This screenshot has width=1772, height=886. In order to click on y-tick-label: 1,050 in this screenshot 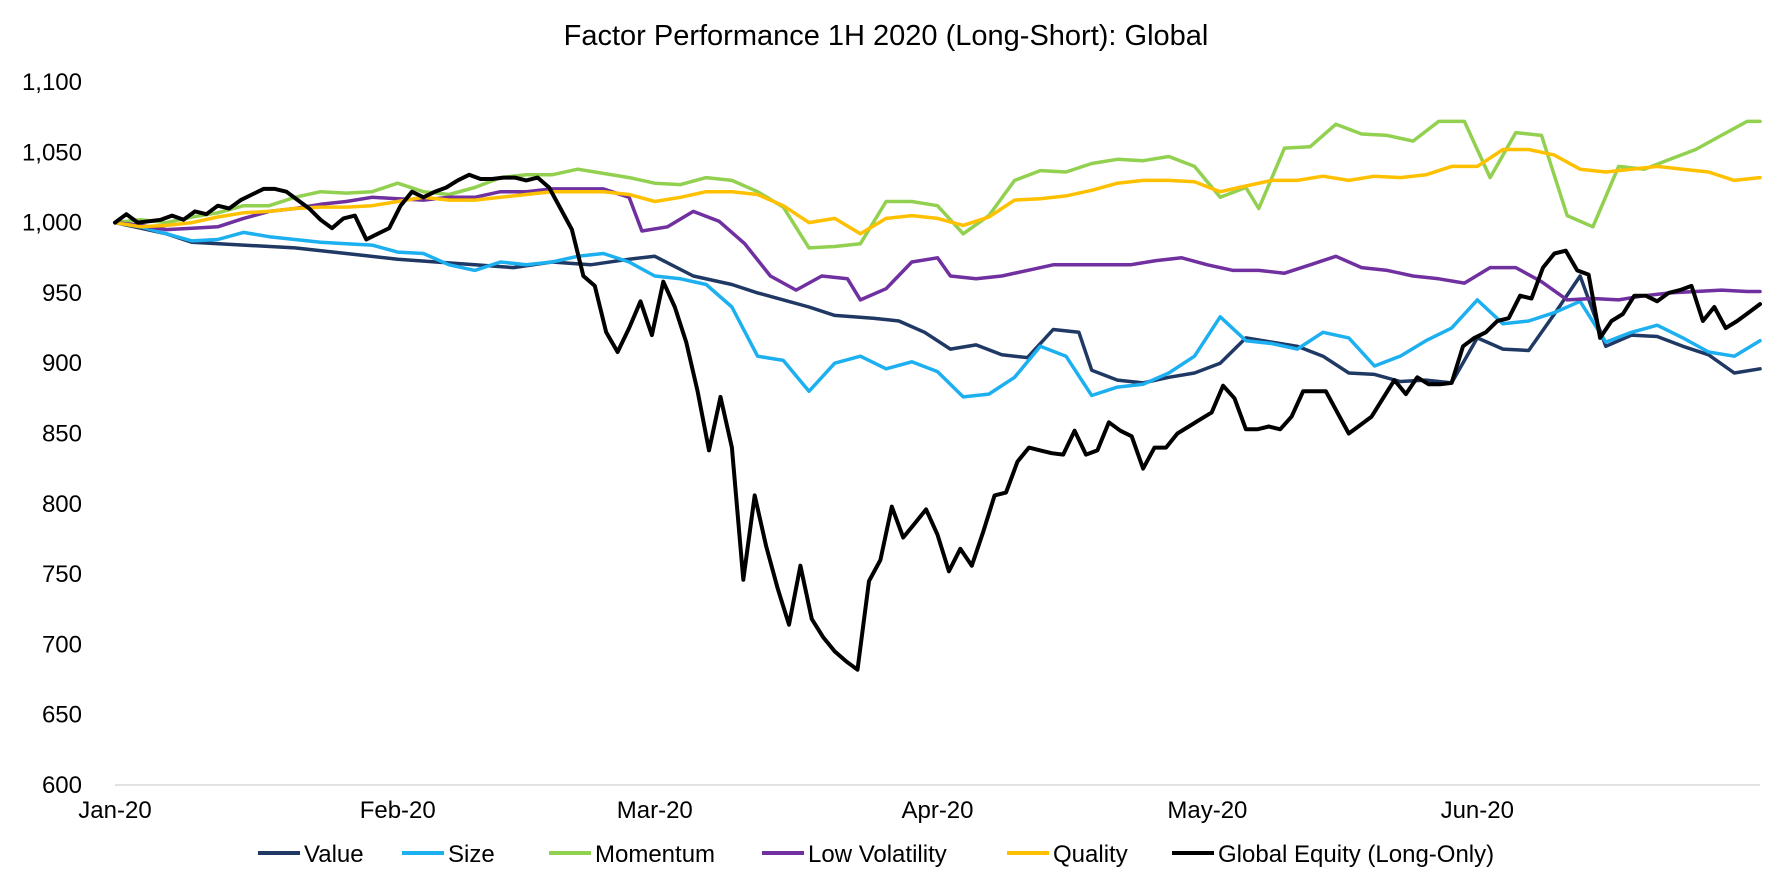, I will do `click(52, 152)`.